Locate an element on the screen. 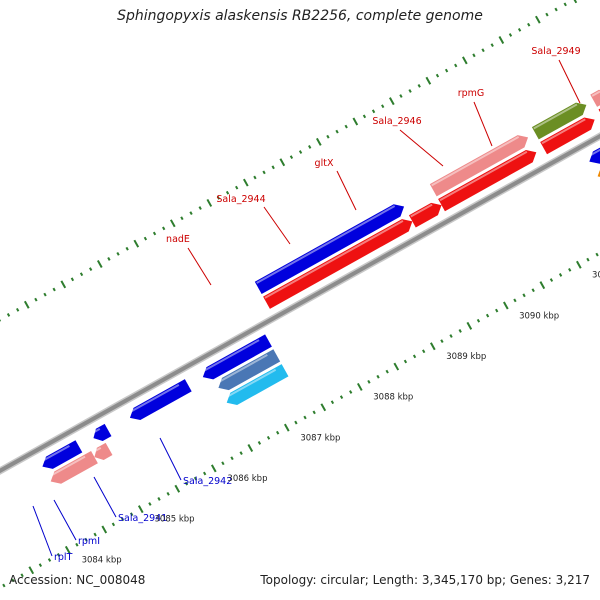 Image resolution: width=600 pixels, height=600 pixels. gene-b2 is located at coordinates (235, 358).